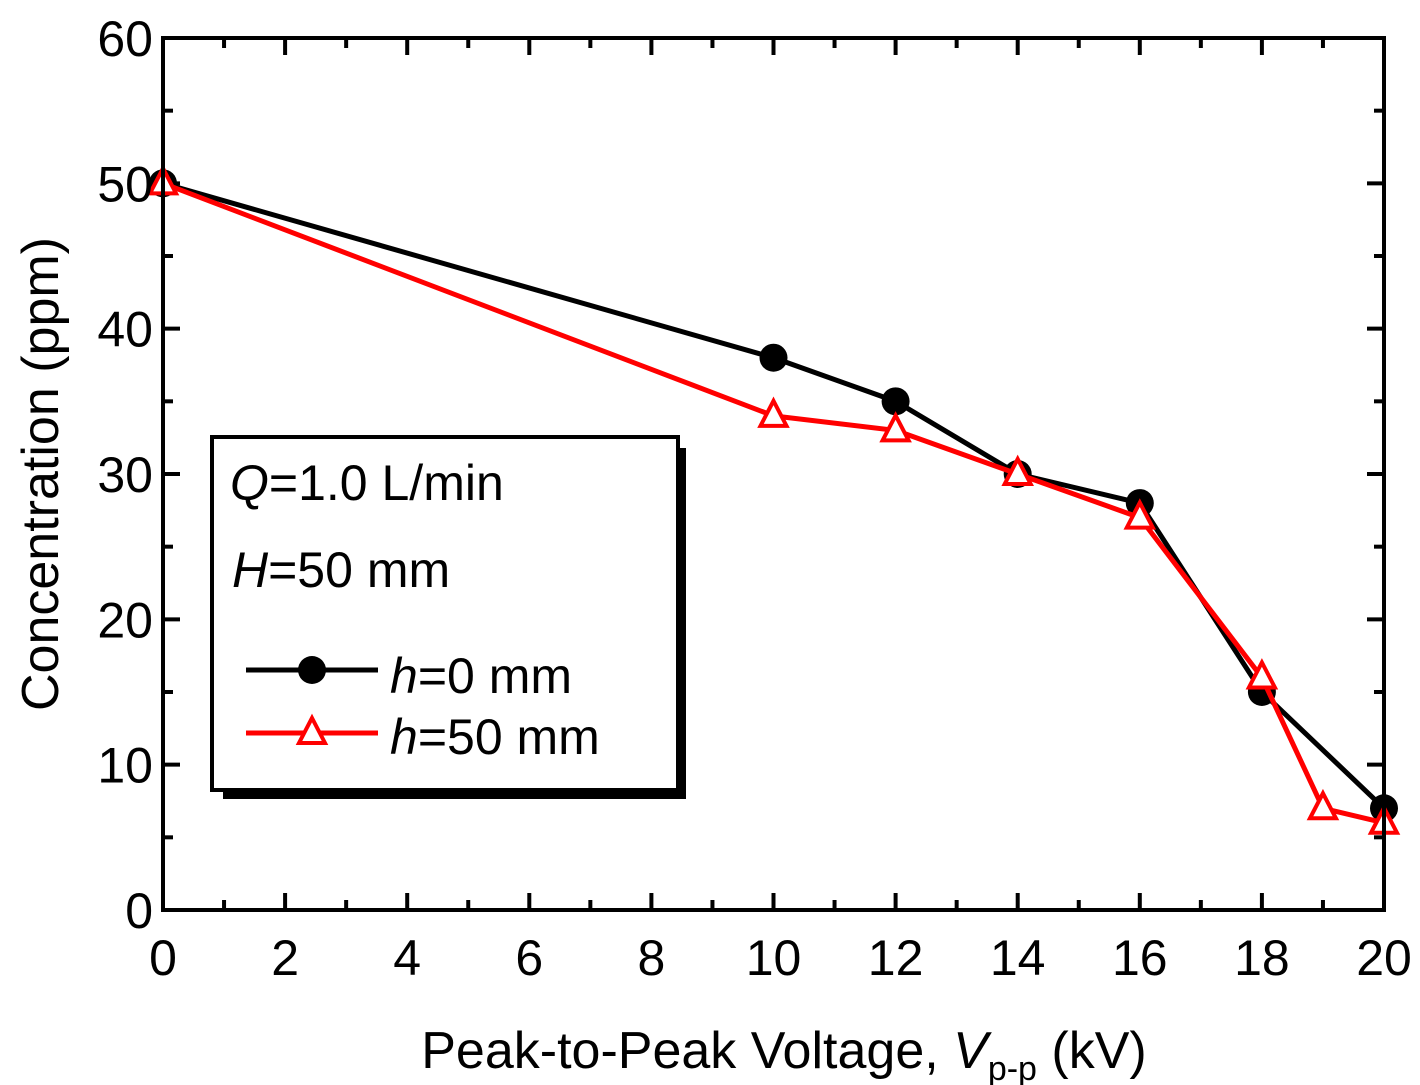 The height and width of the screenshot is (1085, 1420). I want to click on legend-entry-h0: h=0 mm, so click(409, 676).